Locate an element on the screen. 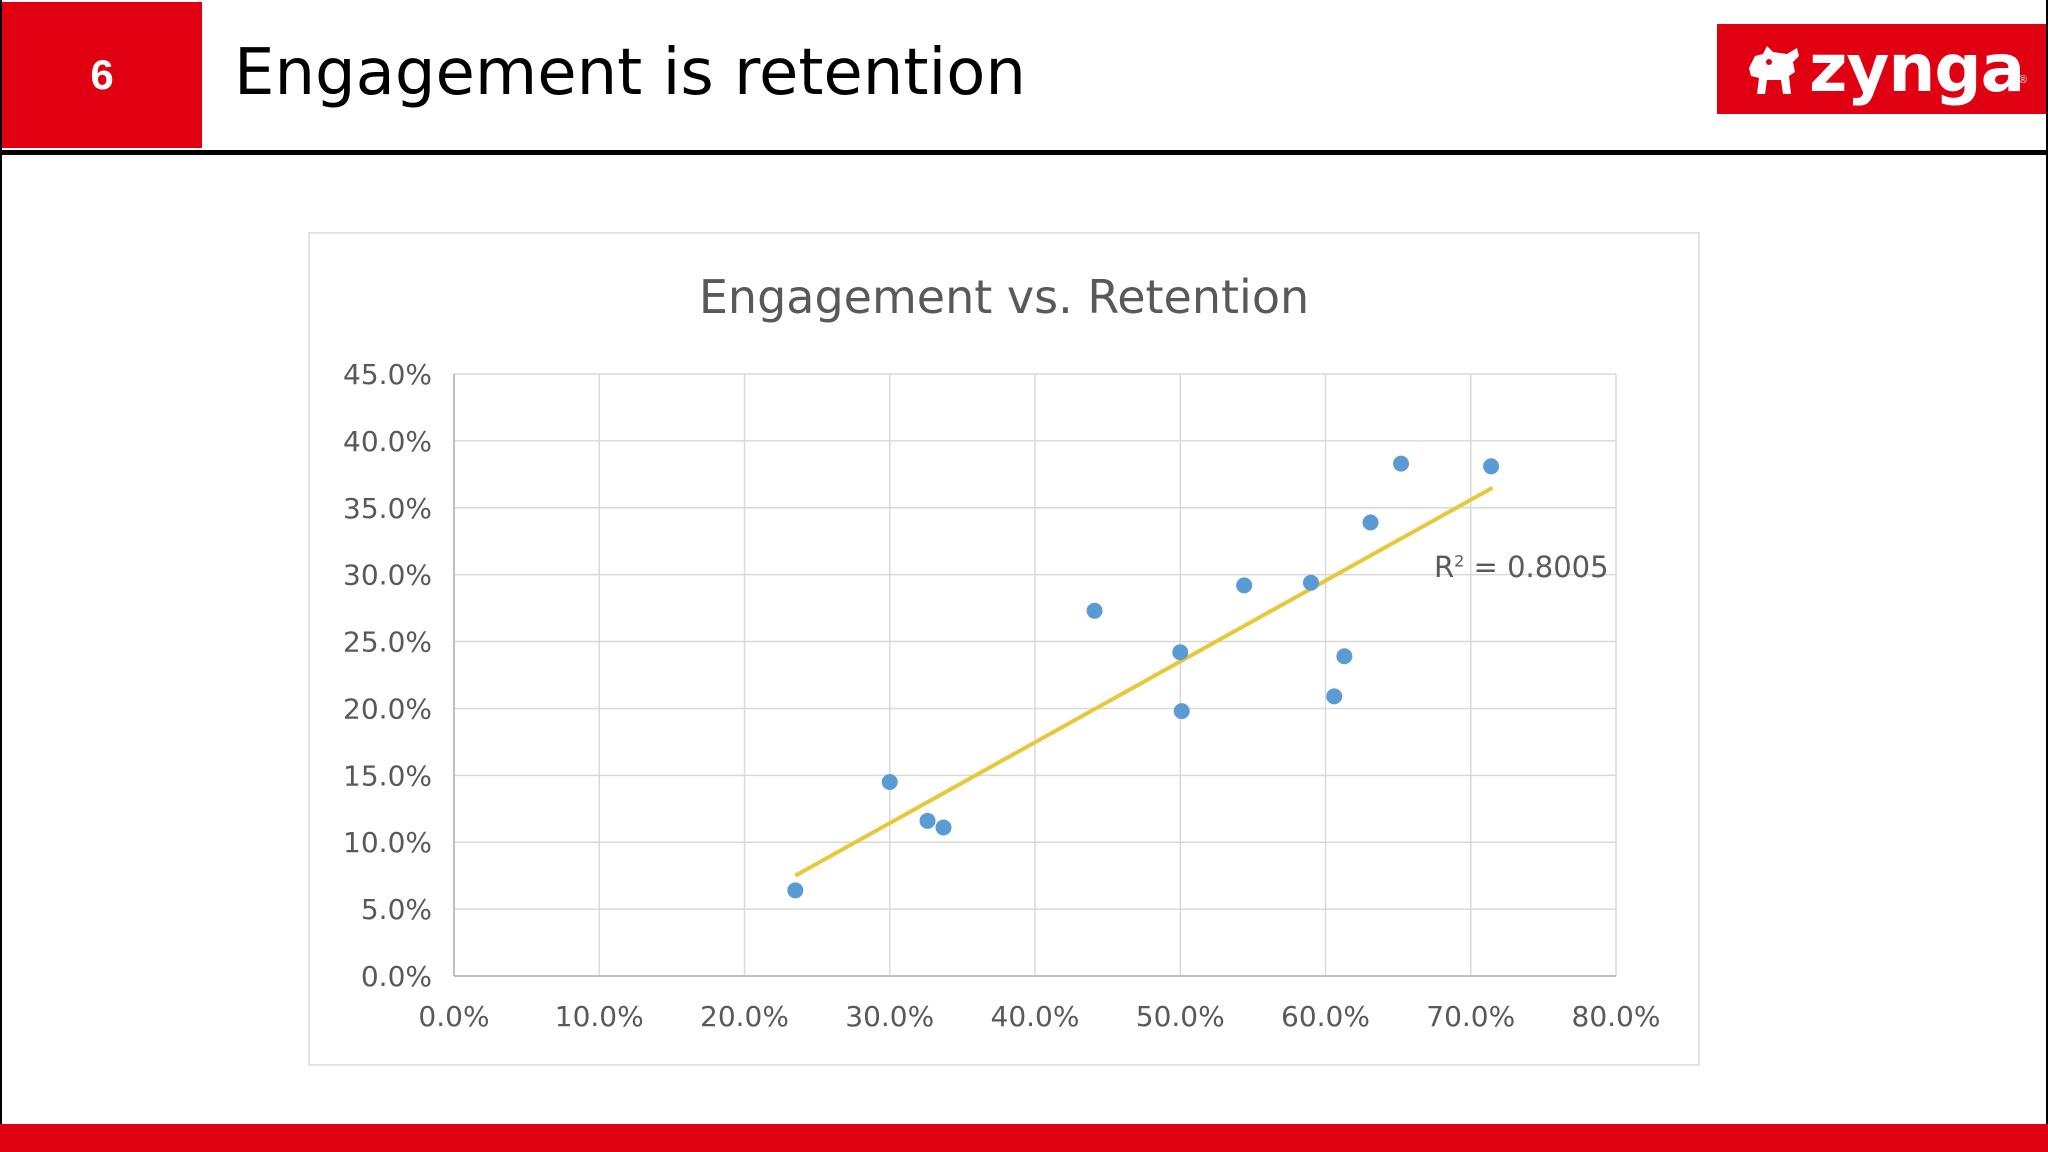 Image resolution: width=2048 pixels, height=1152 pixels. y-tick-label: 10.0% is located at coordinates (387, 842).